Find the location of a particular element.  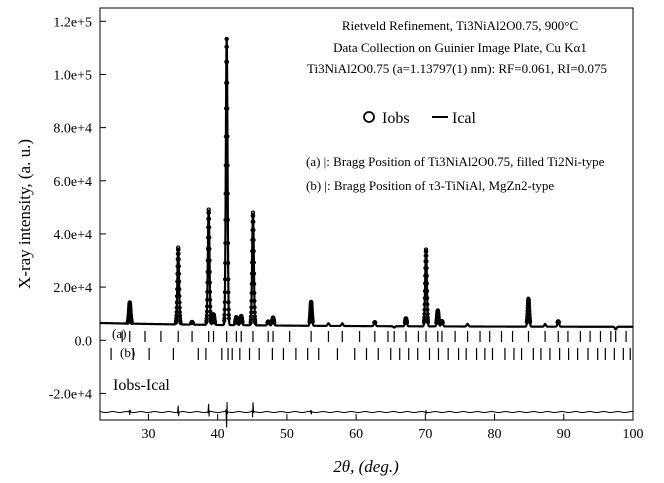

x-axis-label: 2θ, (deg.) is located at coordinates (366, 466).